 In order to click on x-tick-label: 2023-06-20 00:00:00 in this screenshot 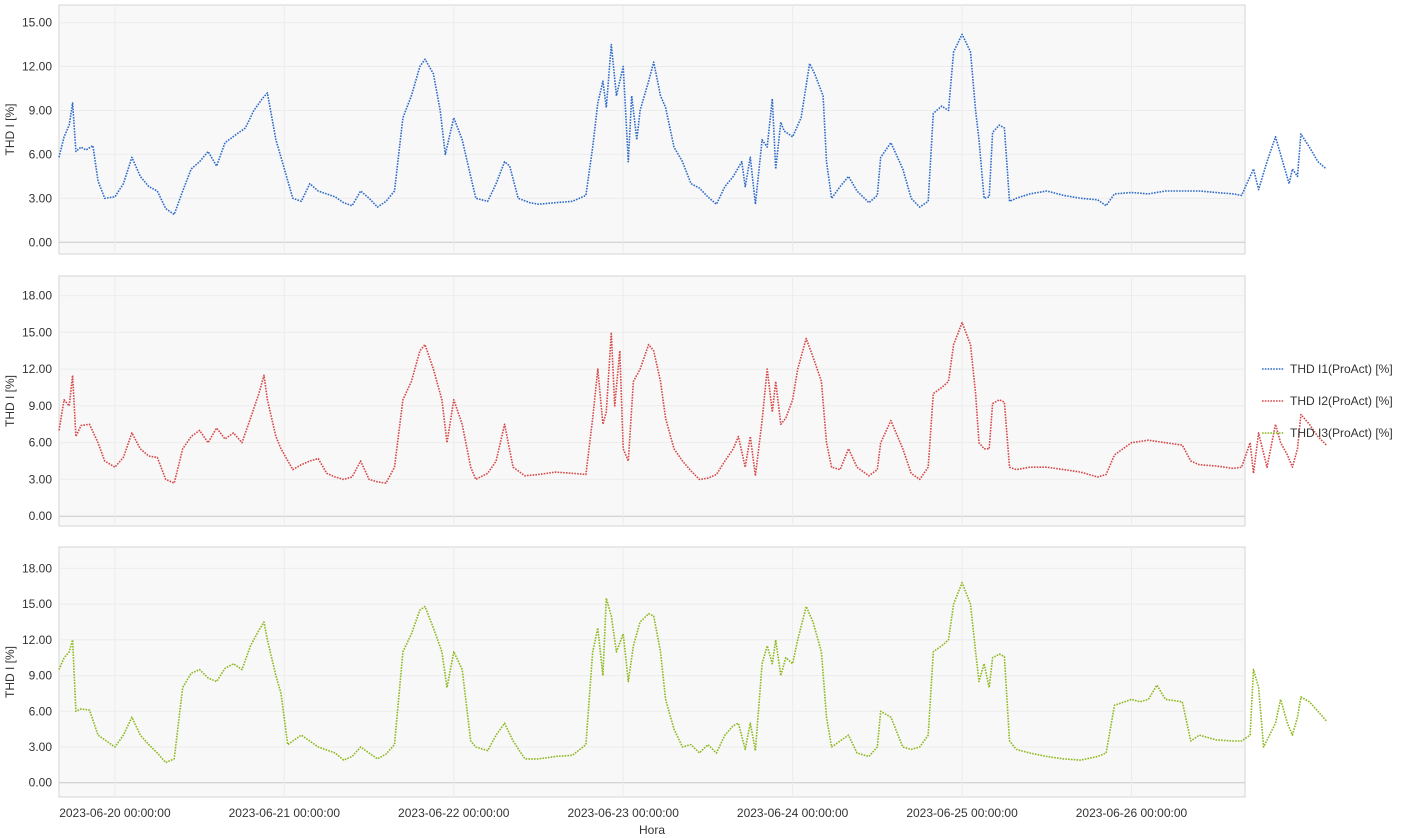, I will do `click(115, 813)`.